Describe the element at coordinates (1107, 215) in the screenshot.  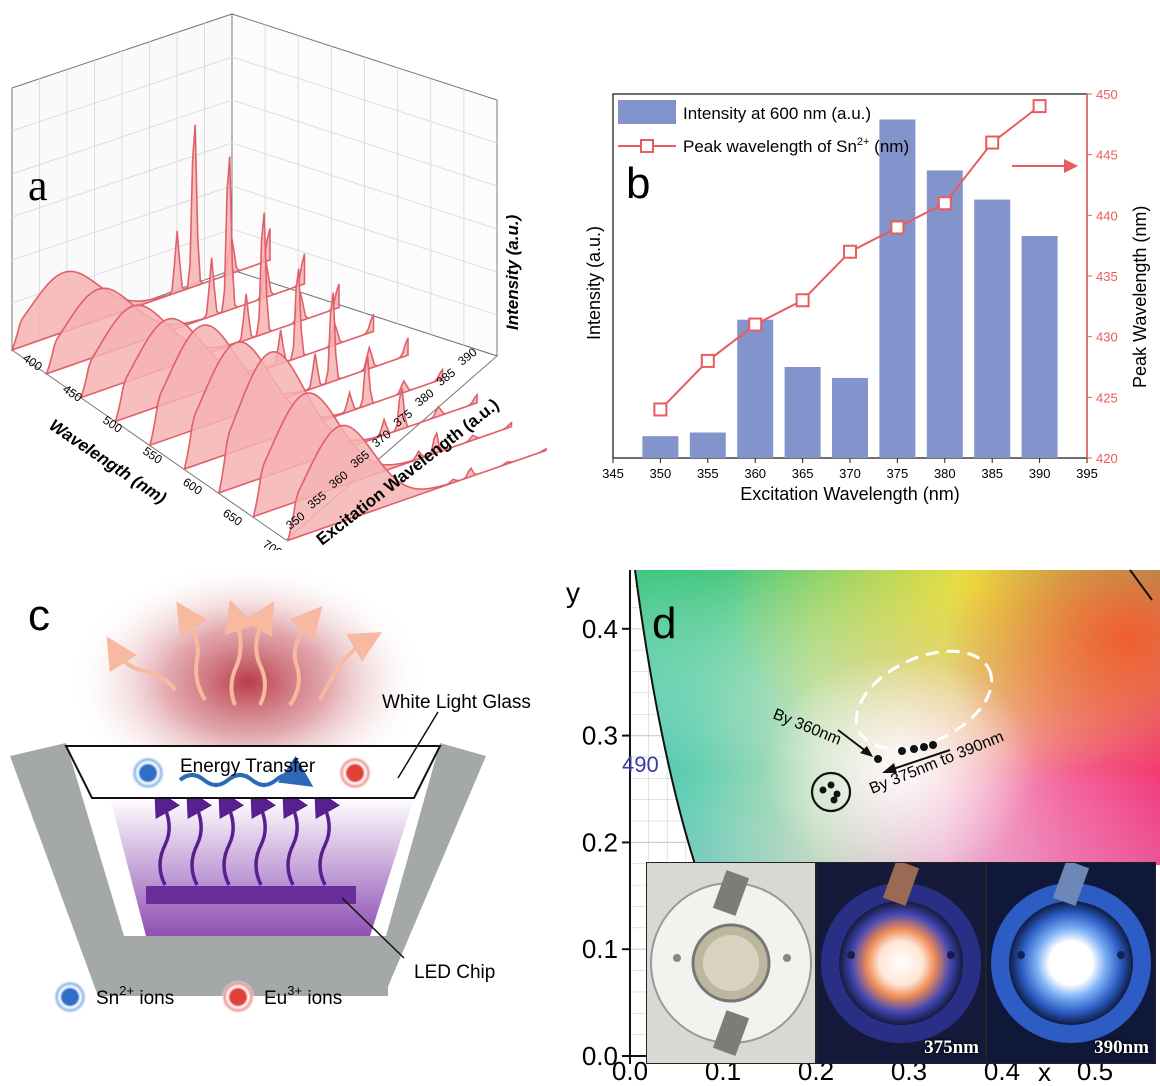
I see `y2-tick-label: 440` at that location.